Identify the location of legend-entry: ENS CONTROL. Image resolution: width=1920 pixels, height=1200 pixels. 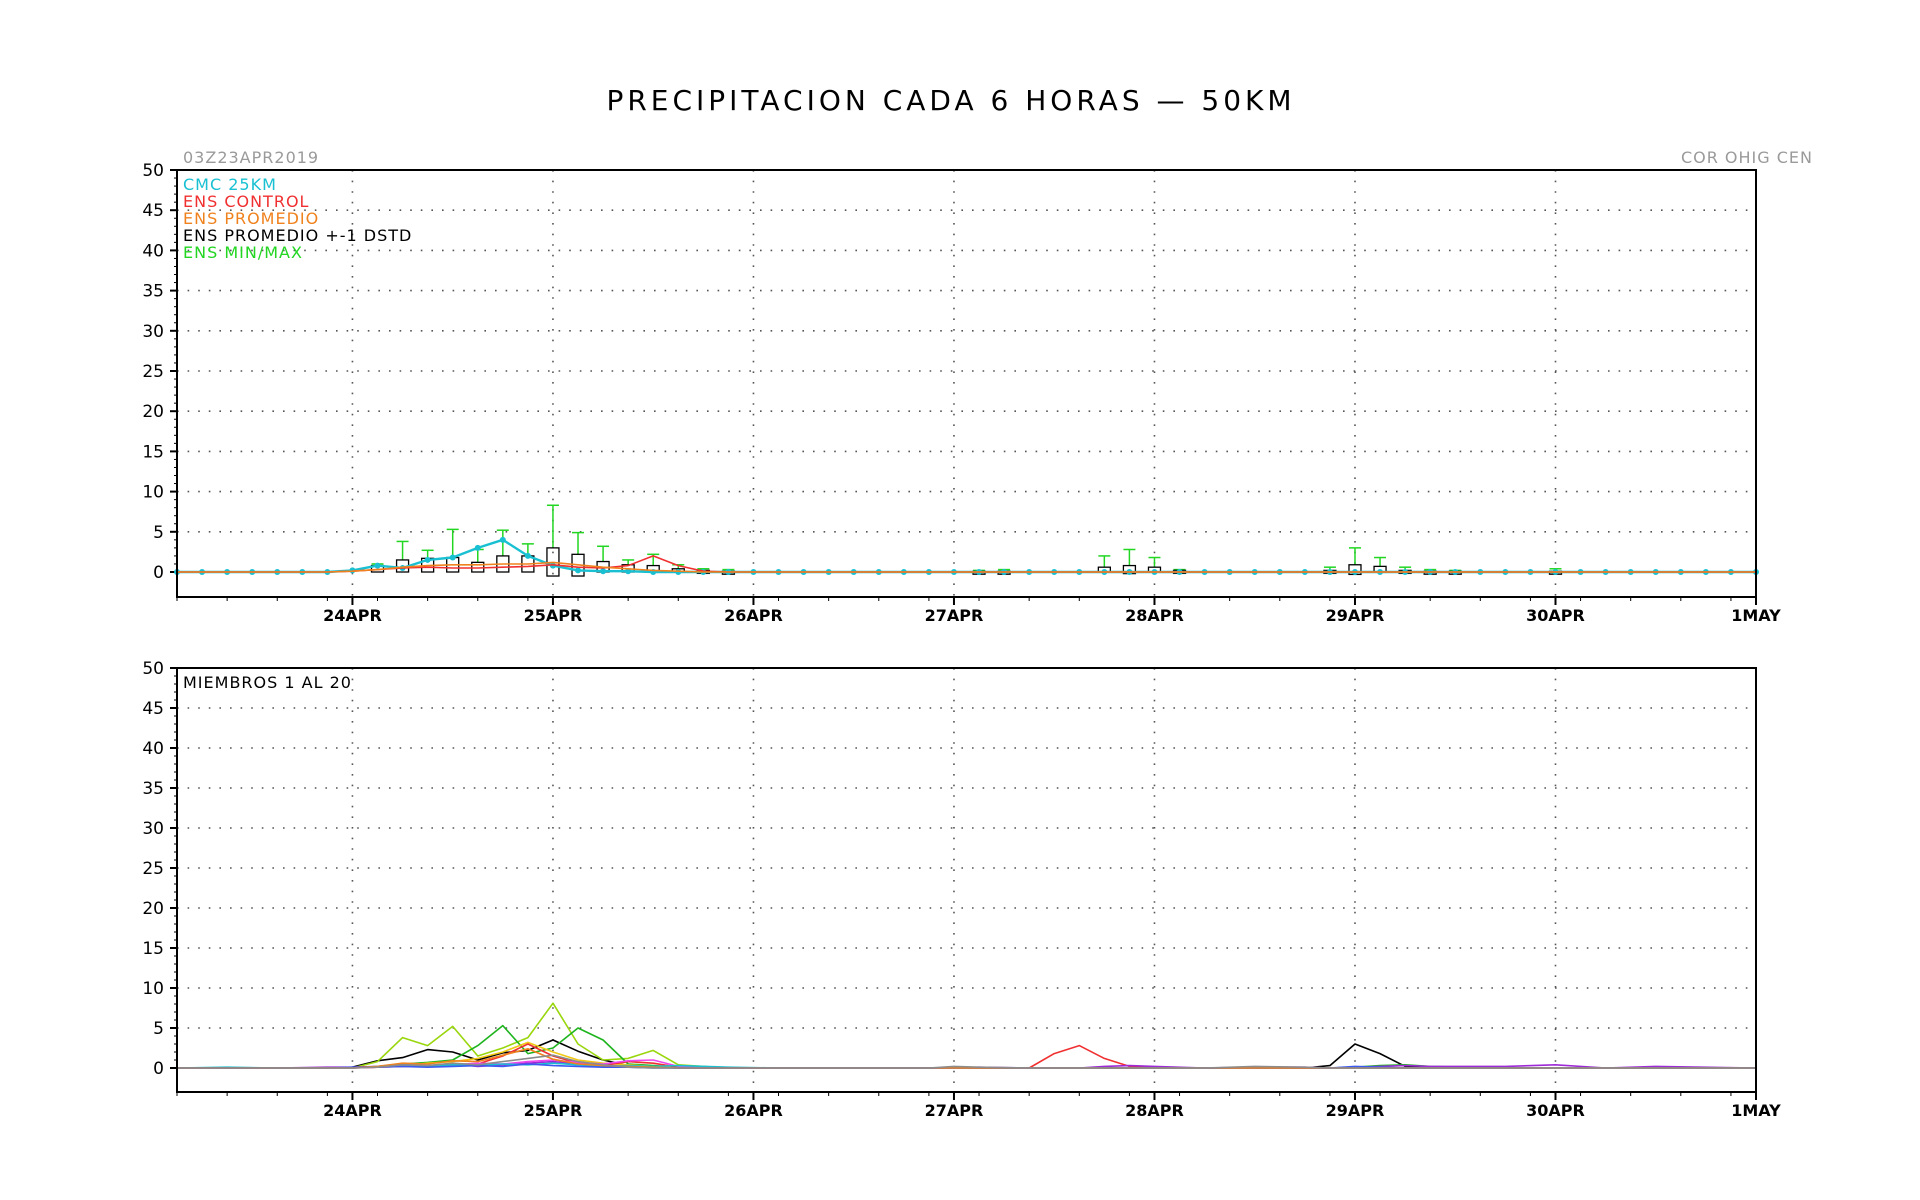
(246, 201).